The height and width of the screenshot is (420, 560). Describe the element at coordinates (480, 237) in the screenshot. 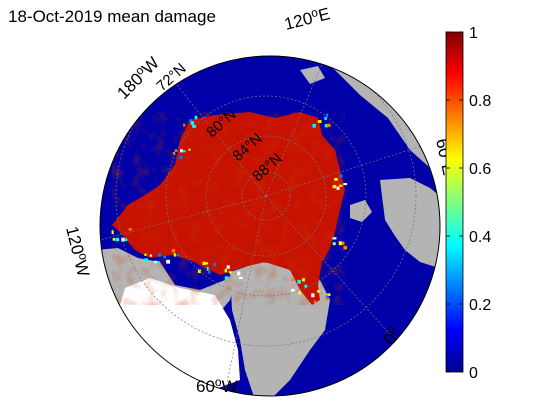

I see `colorbar-tick-label: 0.4` at that location.